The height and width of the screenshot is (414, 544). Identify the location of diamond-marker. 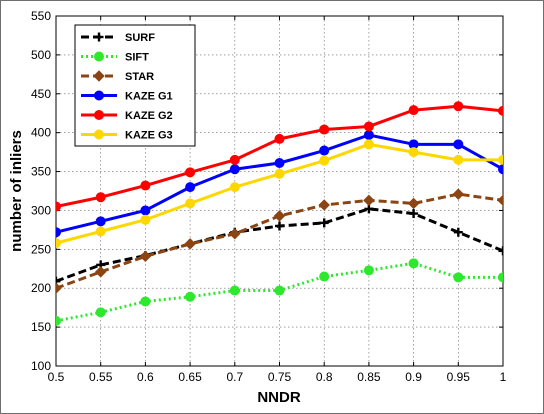
(99, 76).